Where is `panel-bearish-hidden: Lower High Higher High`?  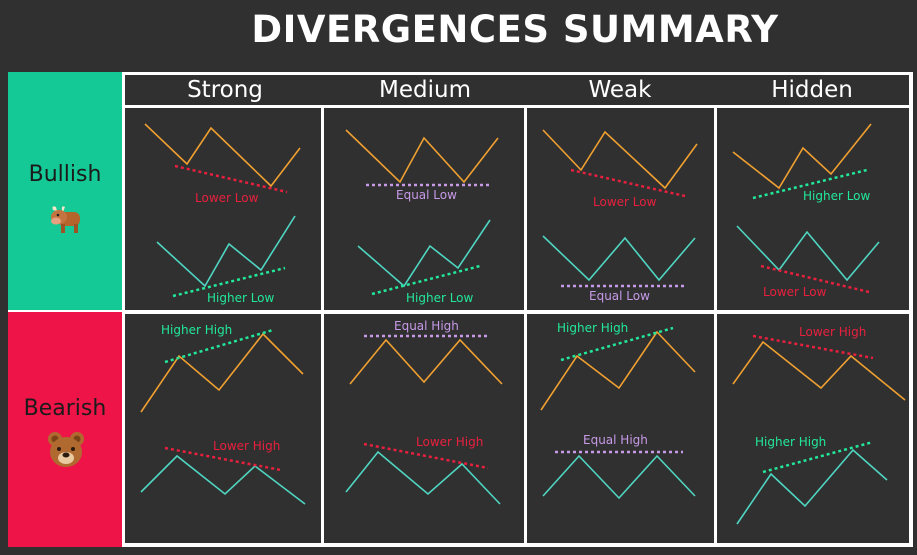 panel-bearish-hidden: Lower High Higher High is located at coordinates (813, 428).